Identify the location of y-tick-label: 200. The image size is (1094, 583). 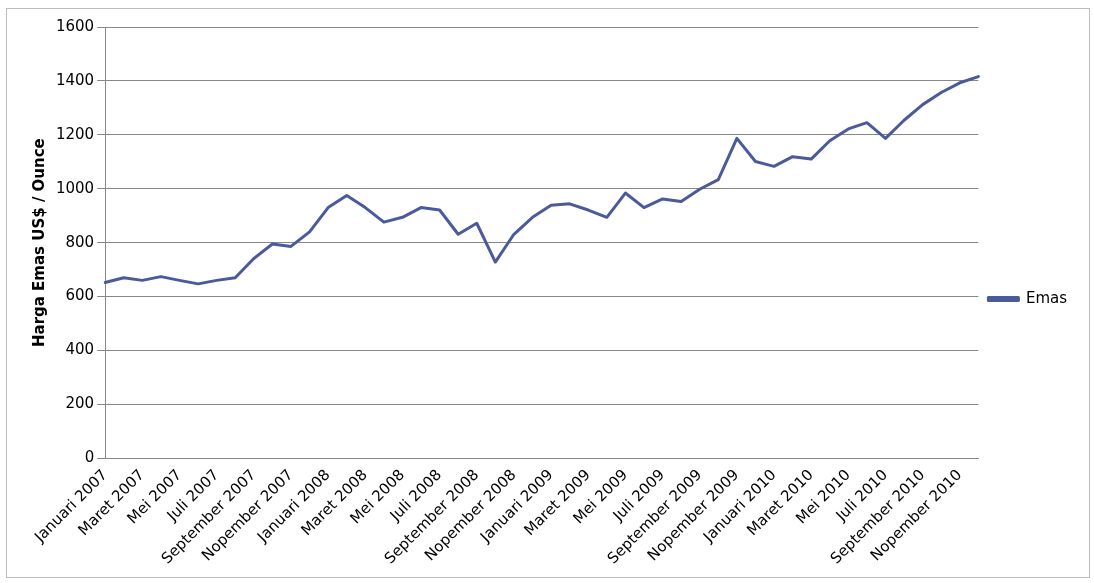
(80, 403).